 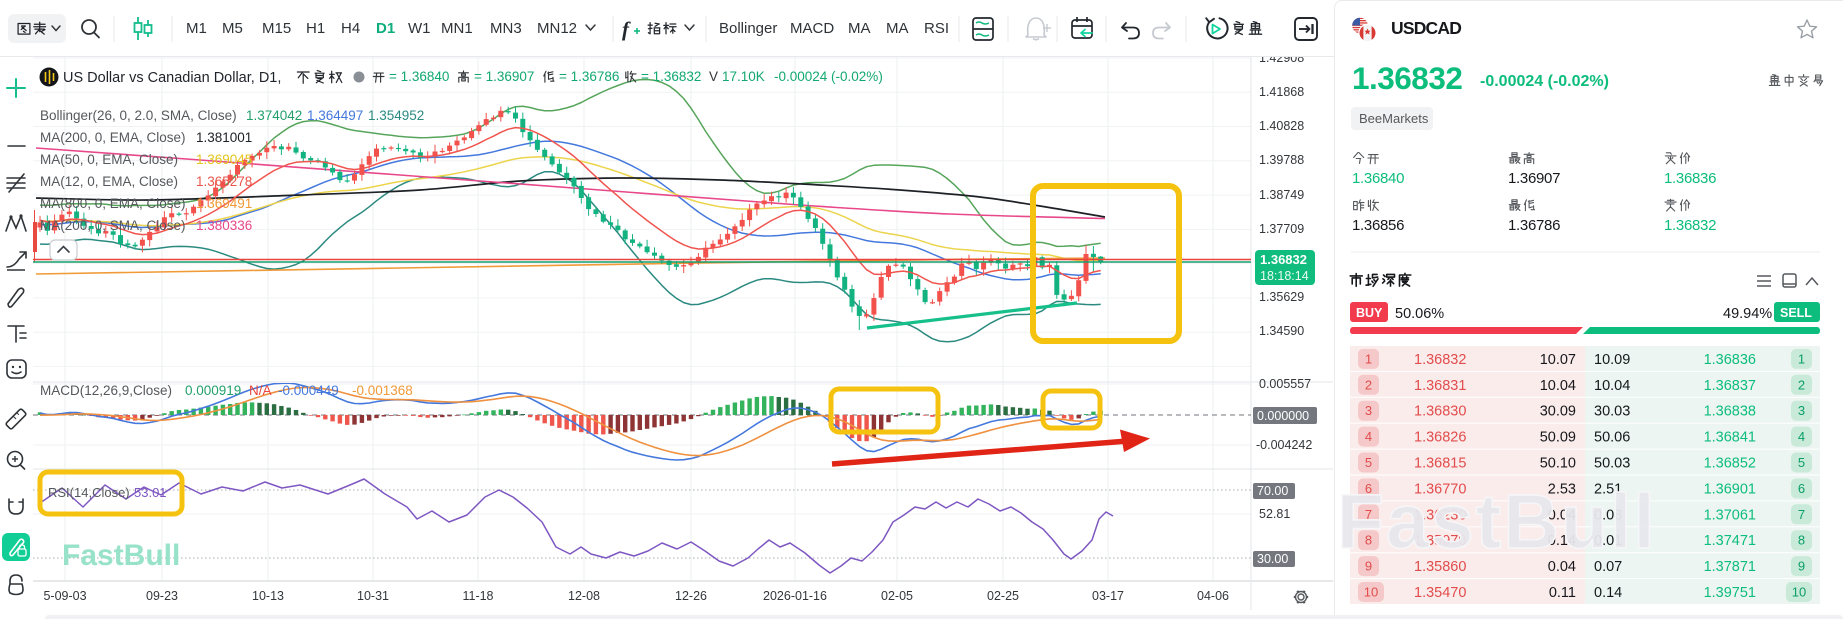 What do you see at coordinates (1730, 593) in the screenshot?
I see `svg-text: 1.39751` at bounding box center [1730, 593].